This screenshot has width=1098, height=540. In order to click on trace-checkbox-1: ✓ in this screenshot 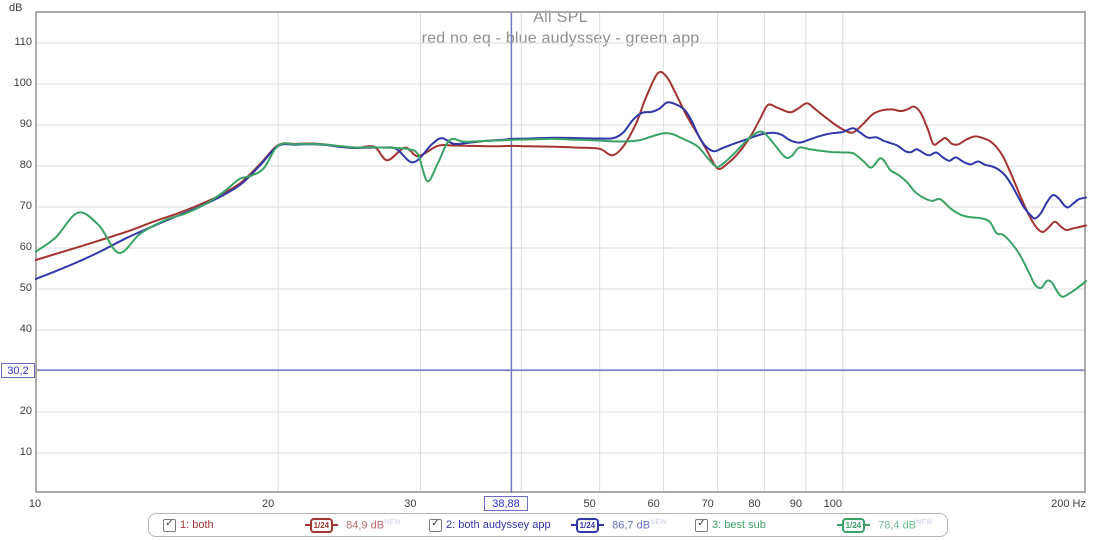, I will do `click(169, 525)`.